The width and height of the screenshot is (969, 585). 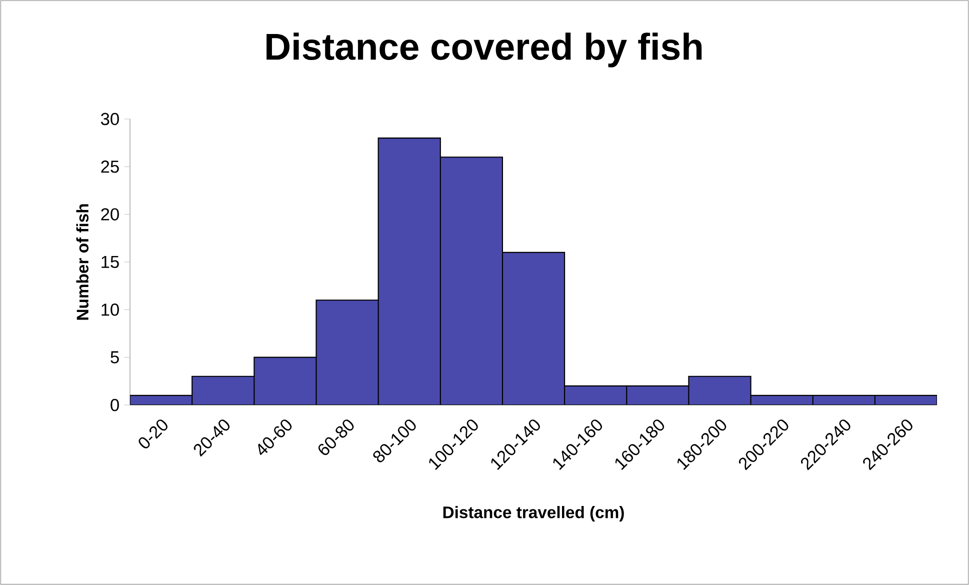 I want to click on y-tick-label: 20, so click(x=110, y=214).